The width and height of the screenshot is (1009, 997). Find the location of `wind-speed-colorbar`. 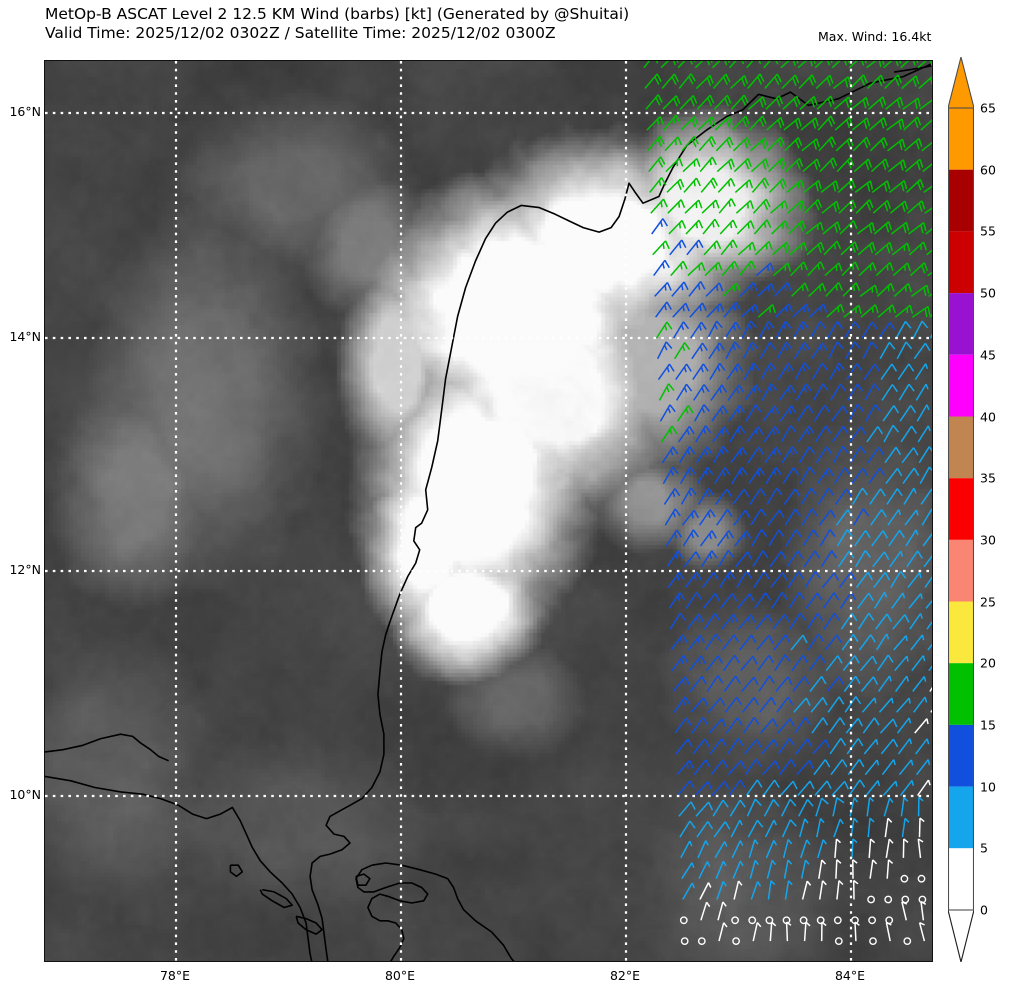

wind-speed-colorbar is located at coordinates (961, 509).